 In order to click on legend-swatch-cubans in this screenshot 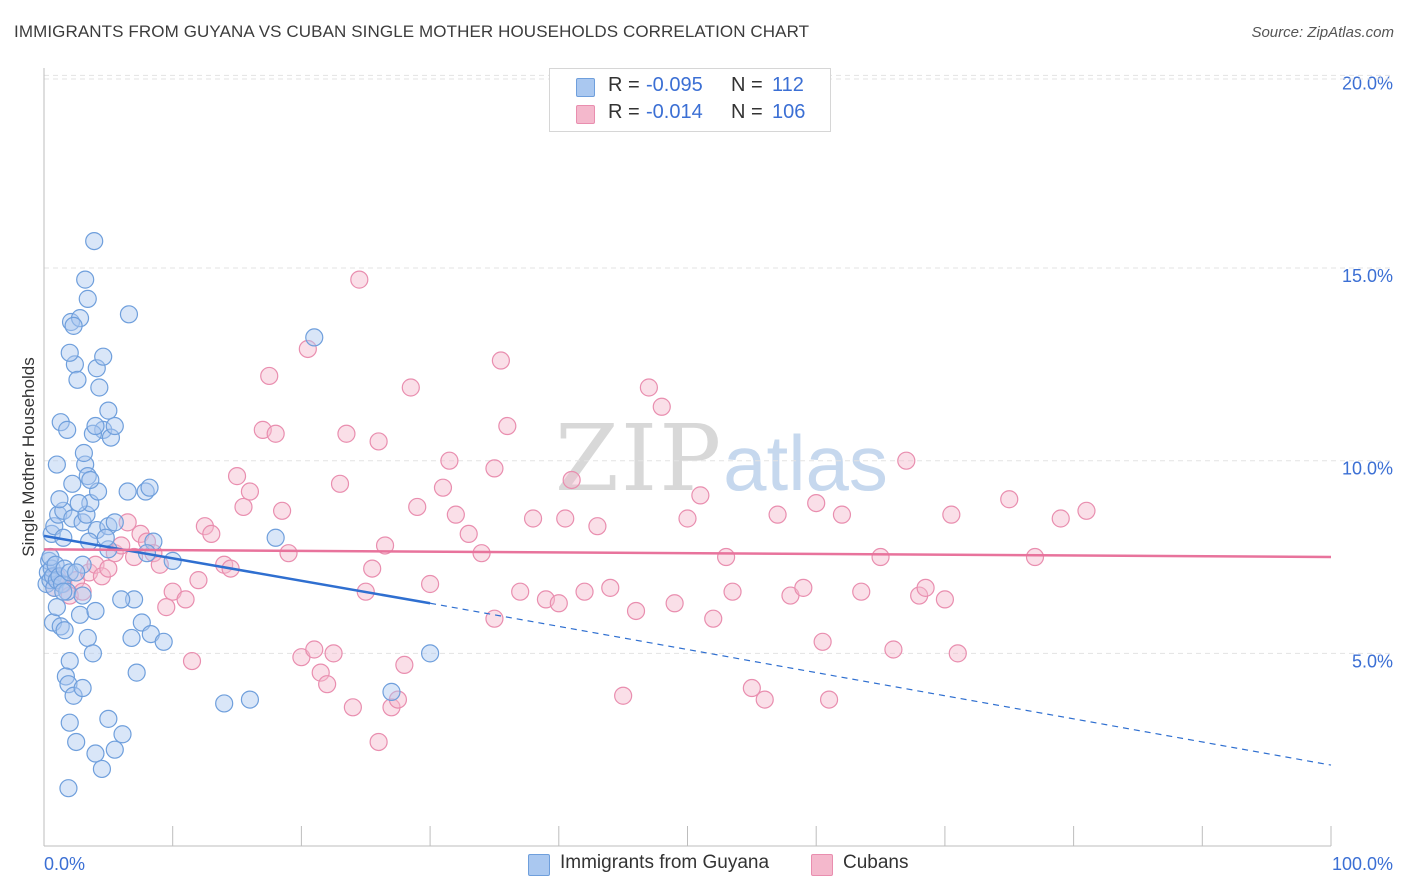, I will do `click(585, 114)`.